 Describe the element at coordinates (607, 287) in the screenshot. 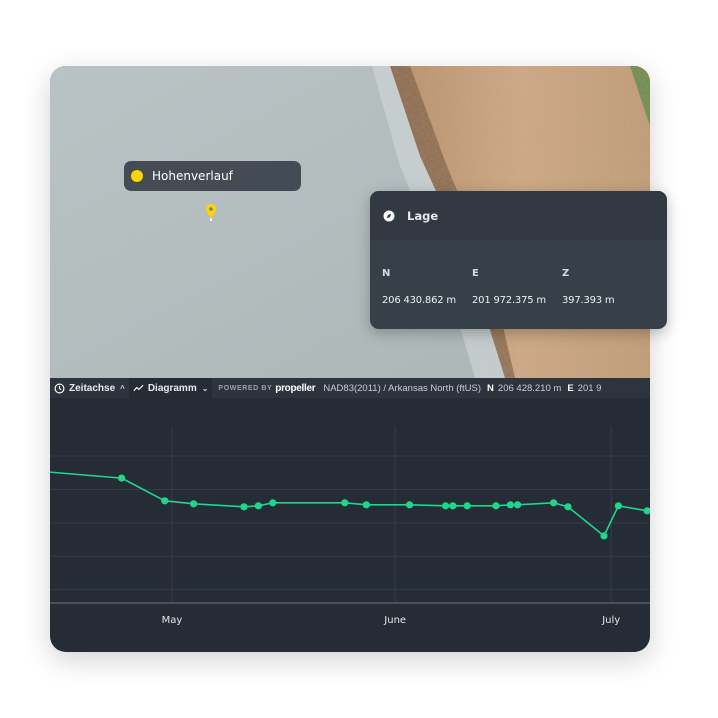

I see `coord-z: Z 397.393 m` at that location.